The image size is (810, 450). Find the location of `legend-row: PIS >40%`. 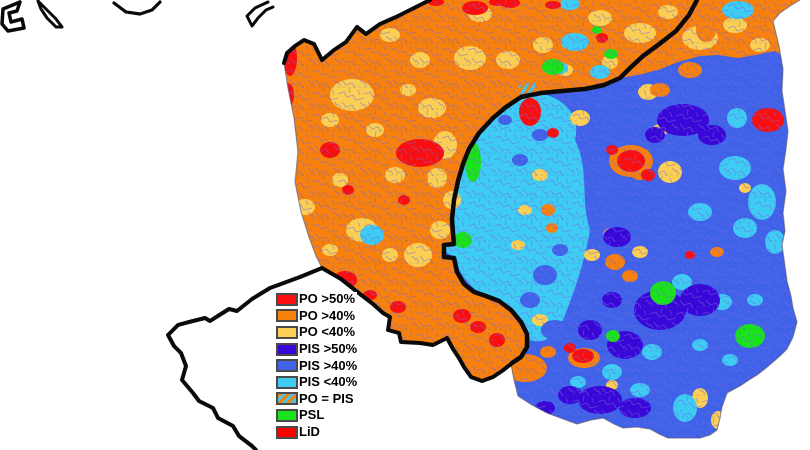

legend-row: PIS >40% is located at coordinates (318, 365).